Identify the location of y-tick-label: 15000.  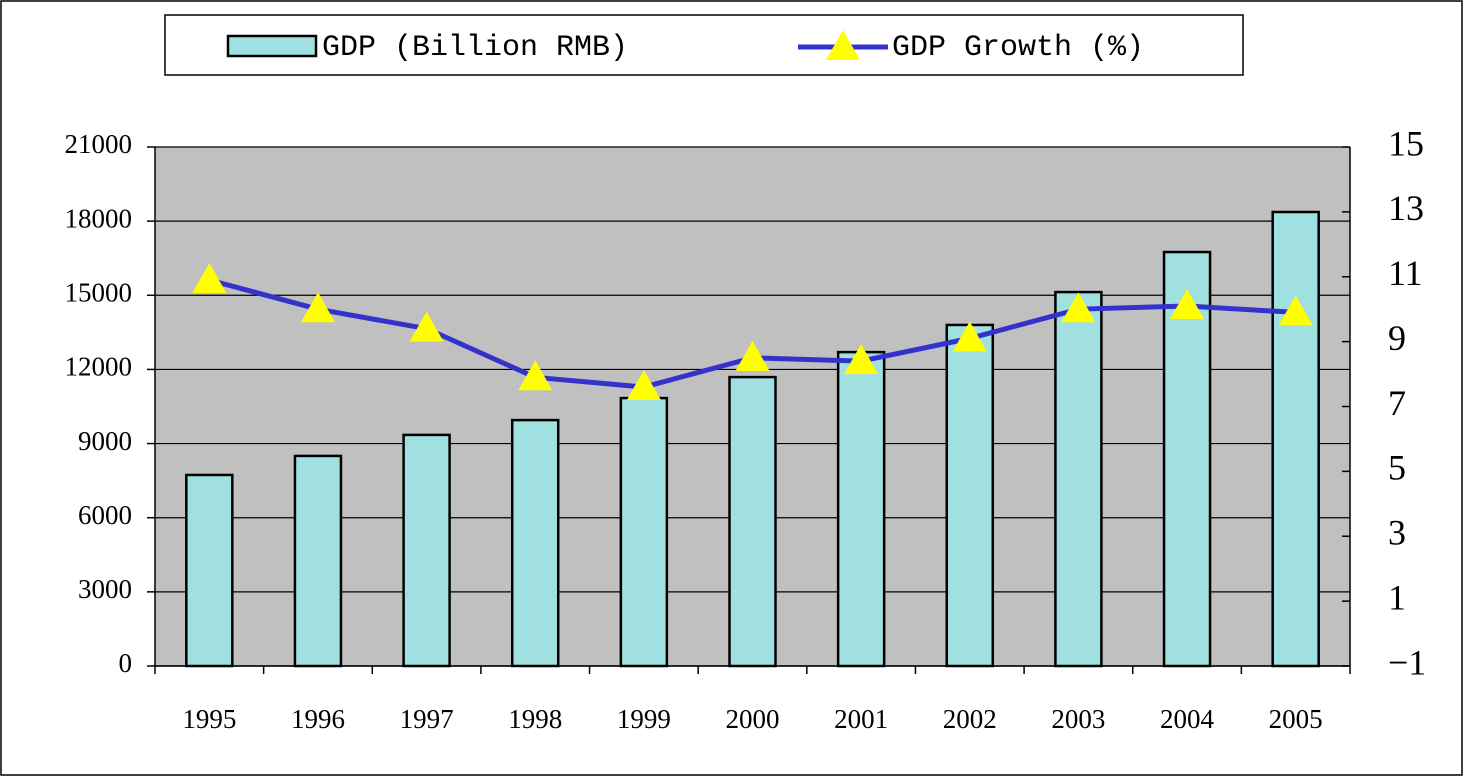
(99, 292).